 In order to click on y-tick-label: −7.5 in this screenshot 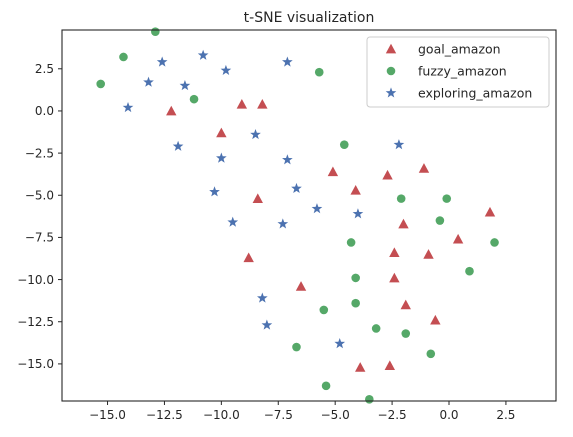, I will do `click(39, 238)`.